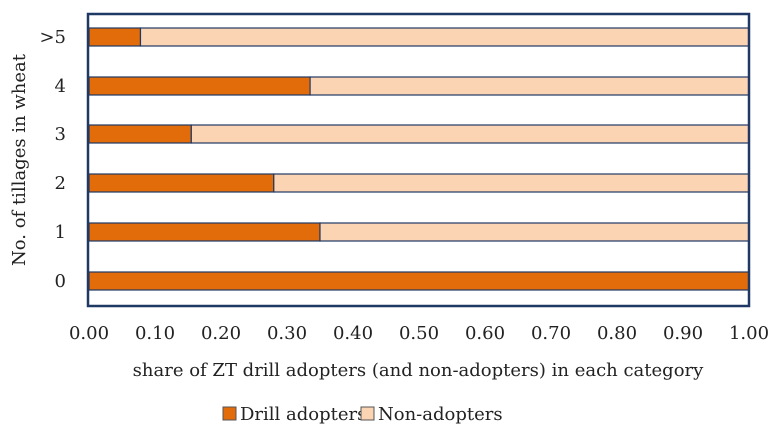  What do you see at coordinates (303, 414) in the screenshot?
I see `legend-label-drill-adopters: Drill adopters` at bounding box center [303, 414].